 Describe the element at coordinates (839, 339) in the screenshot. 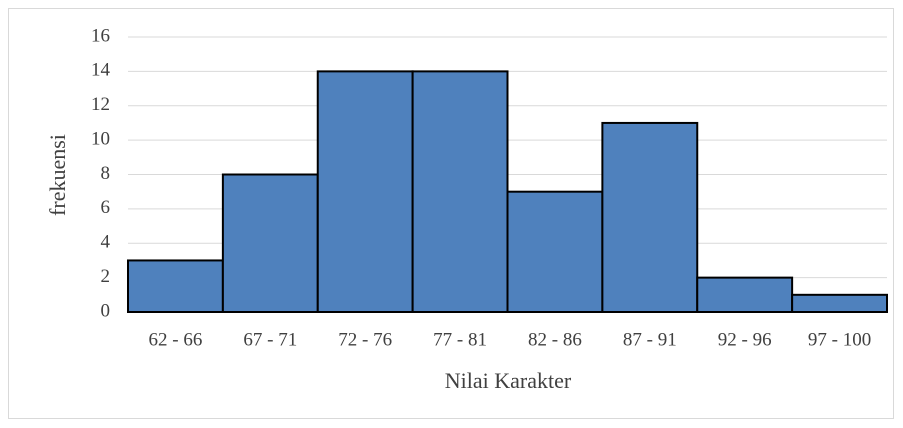

I see `x-tick-label: 97 - 100` at that location.